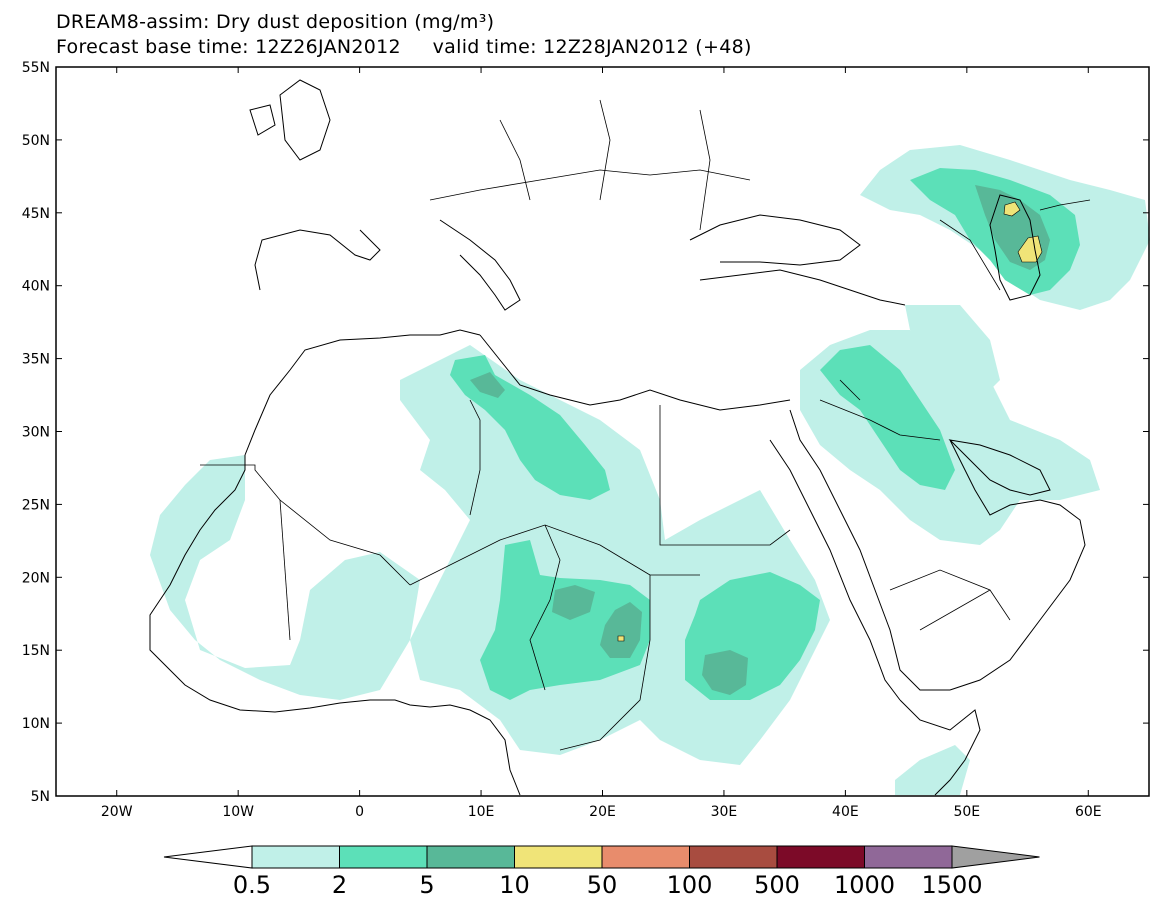 Image resolution: width=1165 pixels, height=907 pixels. What do you see at coordinates (481, 812) in the screenshot?
I see `lon-label: 10E` at bounding box center [481, 812].